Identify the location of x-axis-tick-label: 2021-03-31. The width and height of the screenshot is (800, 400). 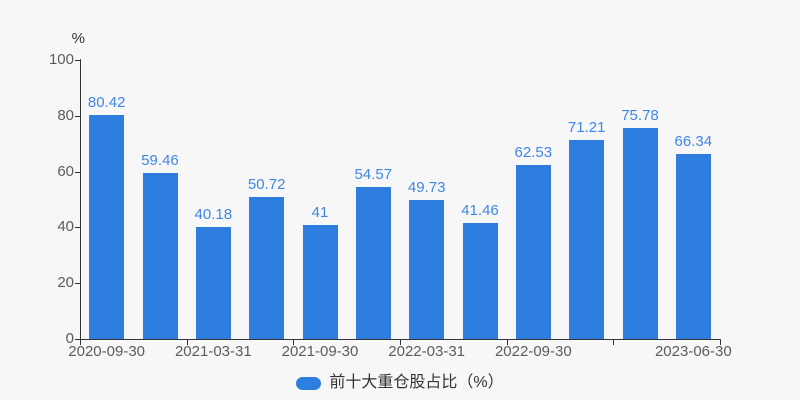
(213, 351).